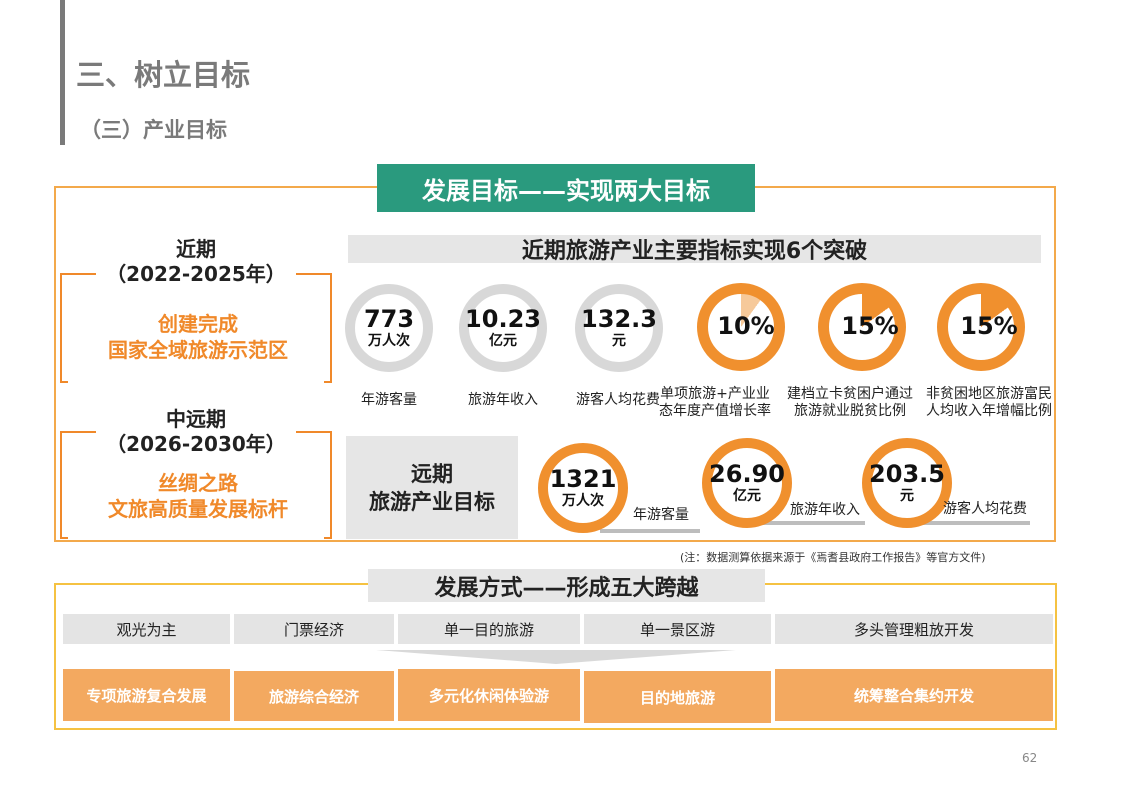 The image size is (1122, 793). I want to click on far-ring-spending: 203.5 元, so click(907, 483).